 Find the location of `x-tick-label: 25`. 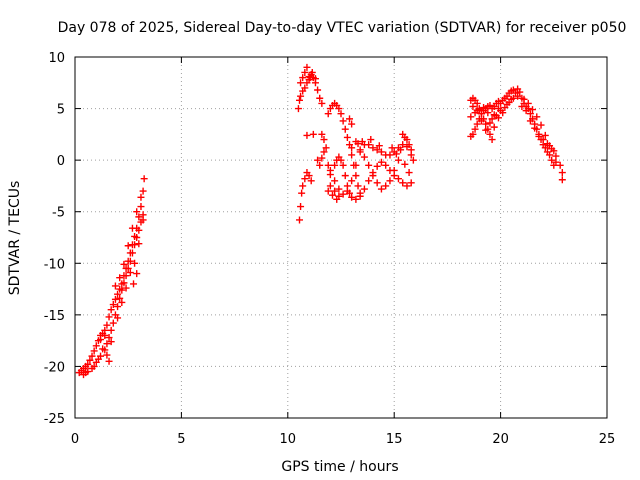

x-tick-label: 25 is located at coordinates (607, 439).